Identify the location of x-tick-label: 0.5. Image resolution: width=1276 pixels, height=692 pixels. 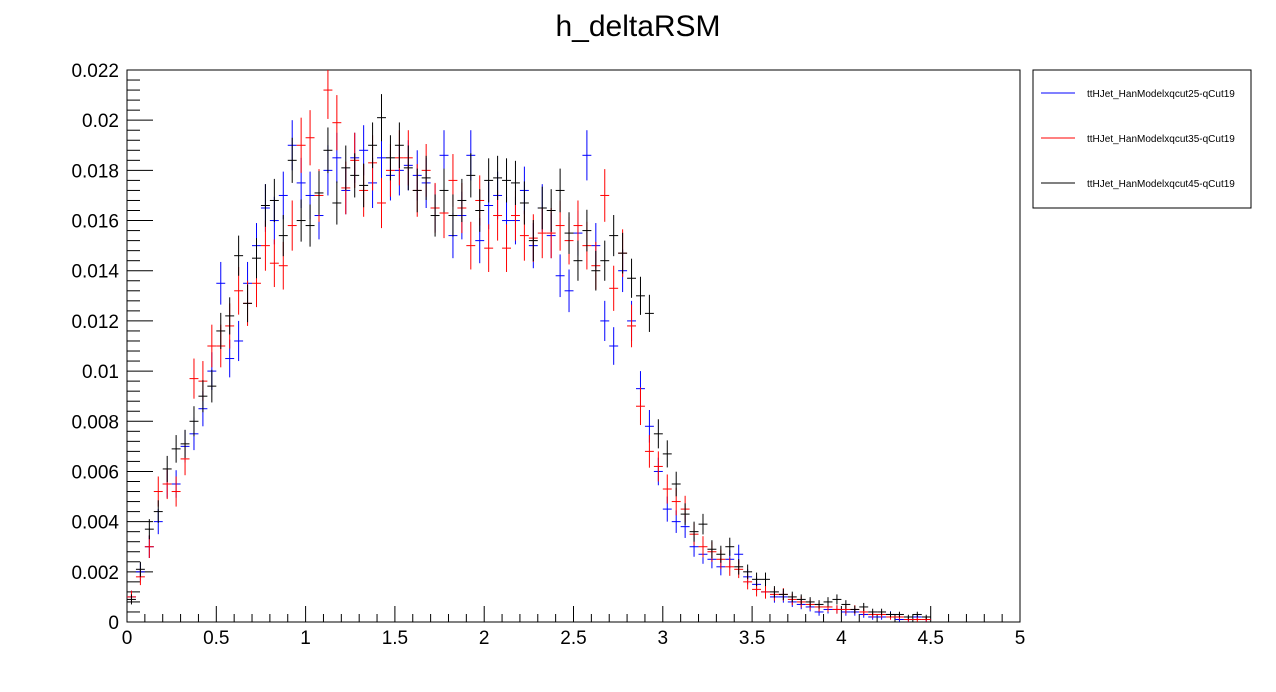
(216, 638).